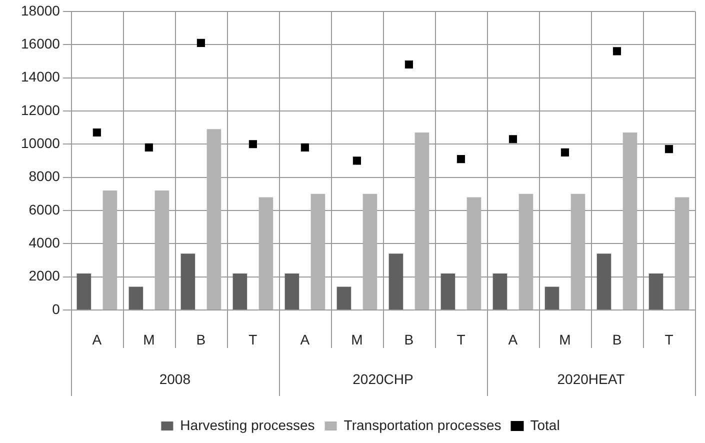 The width and height of the screenshot is (705, 443). Describe the element at coordinates (423, 424) in the screenshot. I see `legend-label: Transportation processes` at that location.